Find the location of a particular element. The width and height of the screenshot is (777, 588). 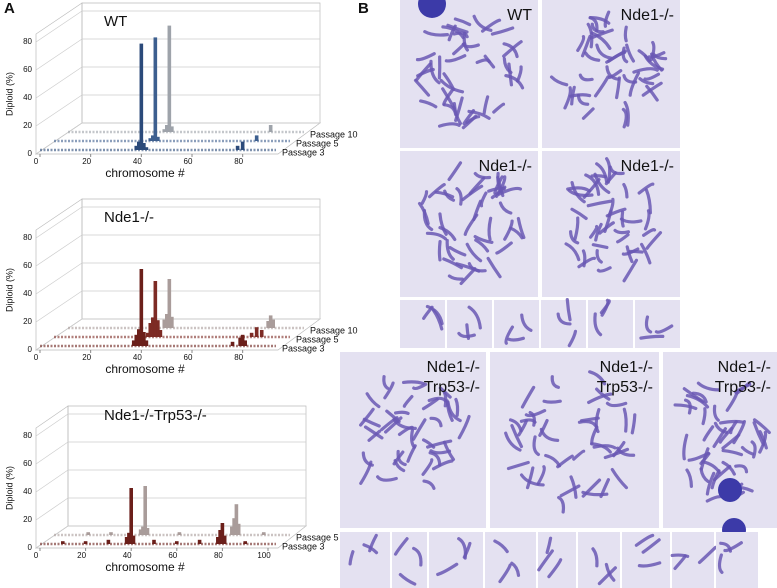

chart-title: Nde1-/- is located at coordinates (129, 217).